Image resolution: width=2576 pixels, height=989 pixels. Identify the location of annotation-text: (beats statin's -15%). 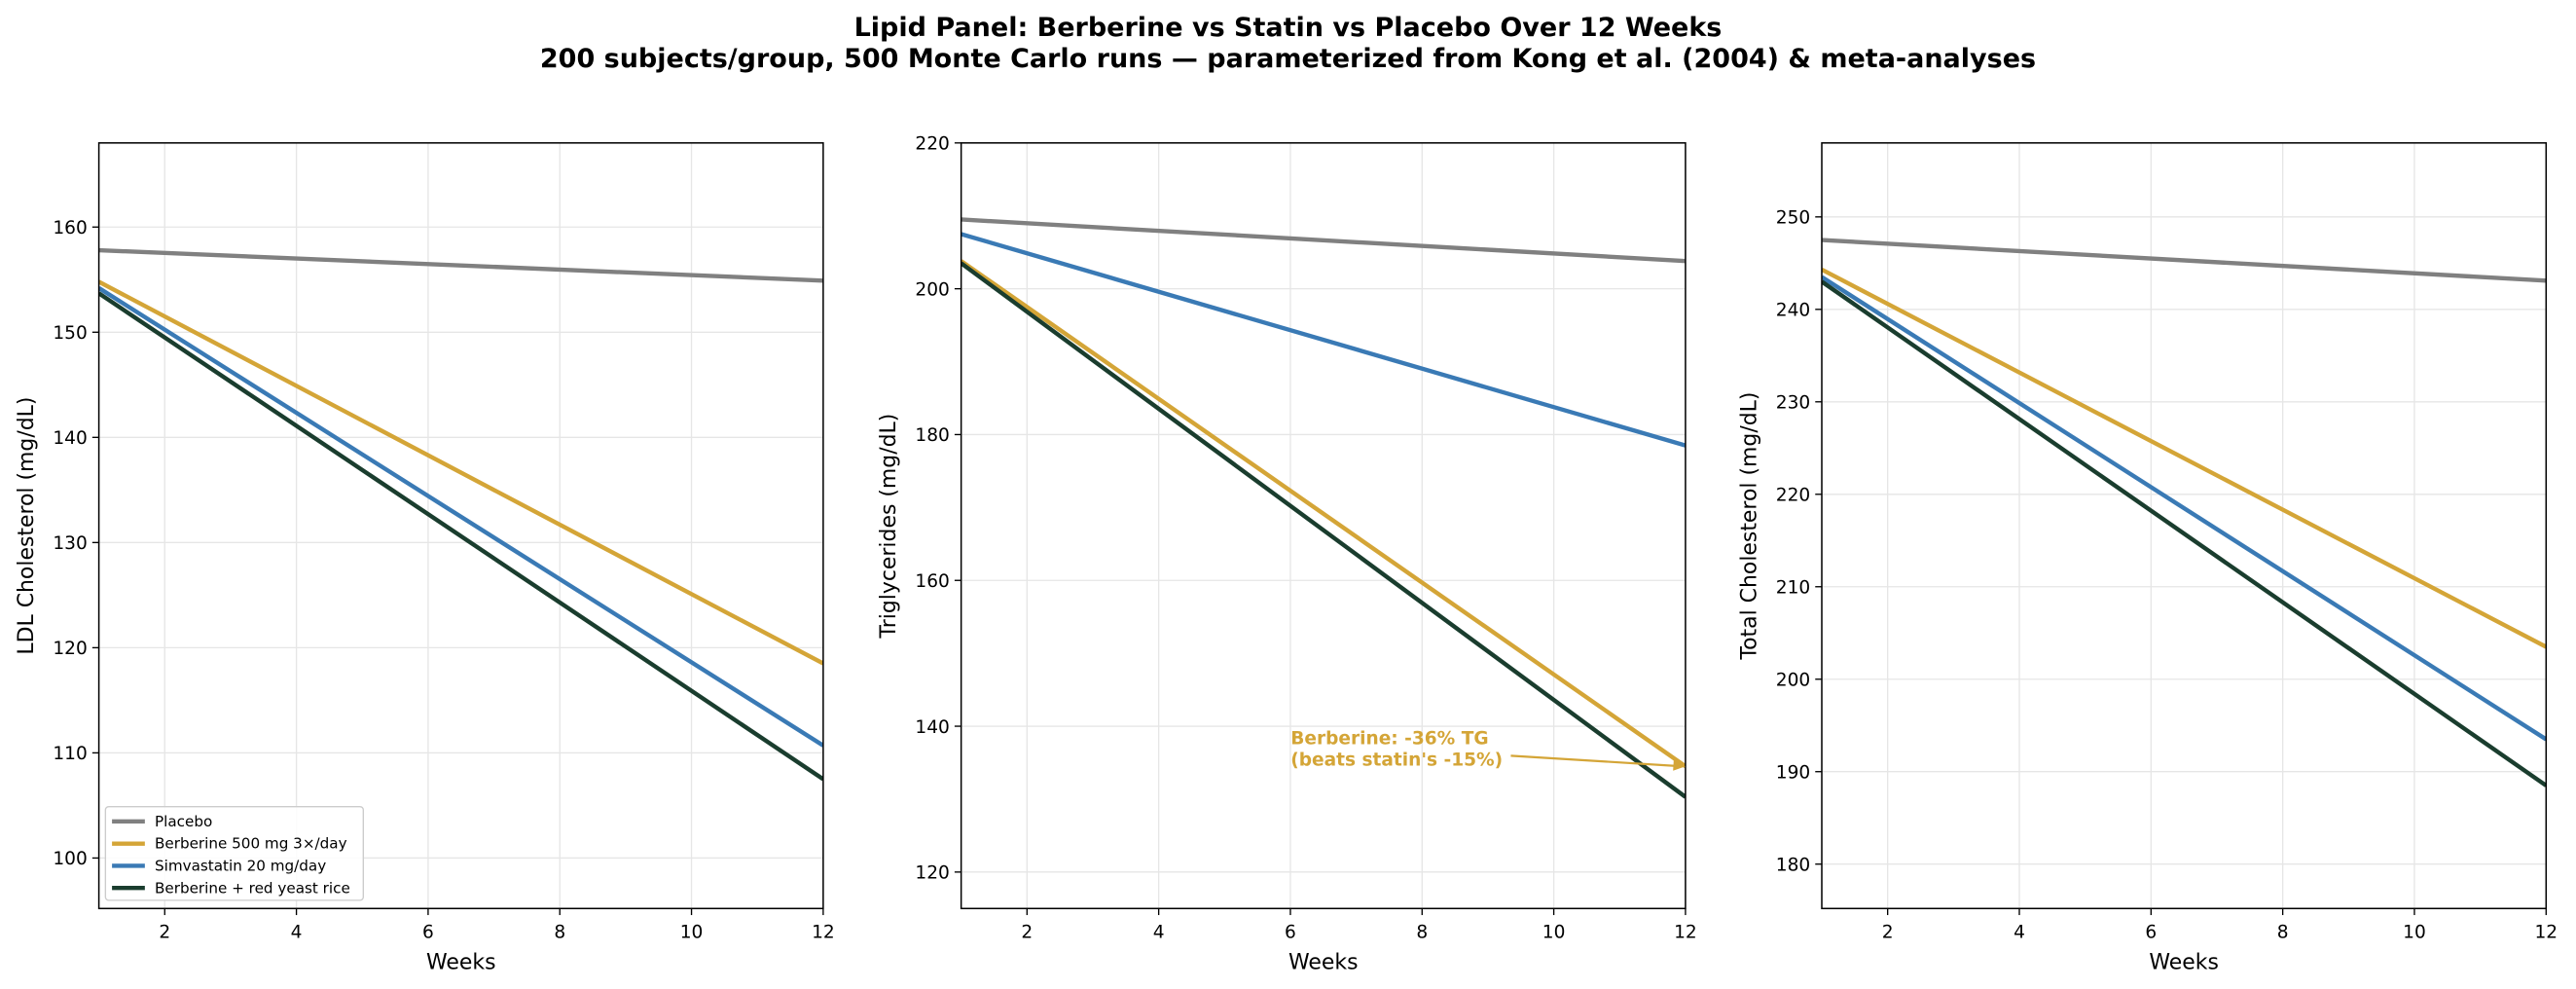
(1396, 760).